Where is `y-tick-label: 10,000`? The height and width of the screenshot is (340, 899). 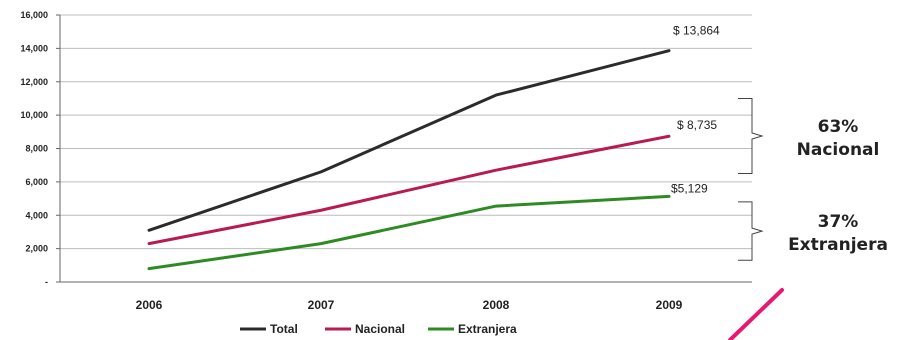 y-tick-label: 10,000 is located at coordinates (34, 115).